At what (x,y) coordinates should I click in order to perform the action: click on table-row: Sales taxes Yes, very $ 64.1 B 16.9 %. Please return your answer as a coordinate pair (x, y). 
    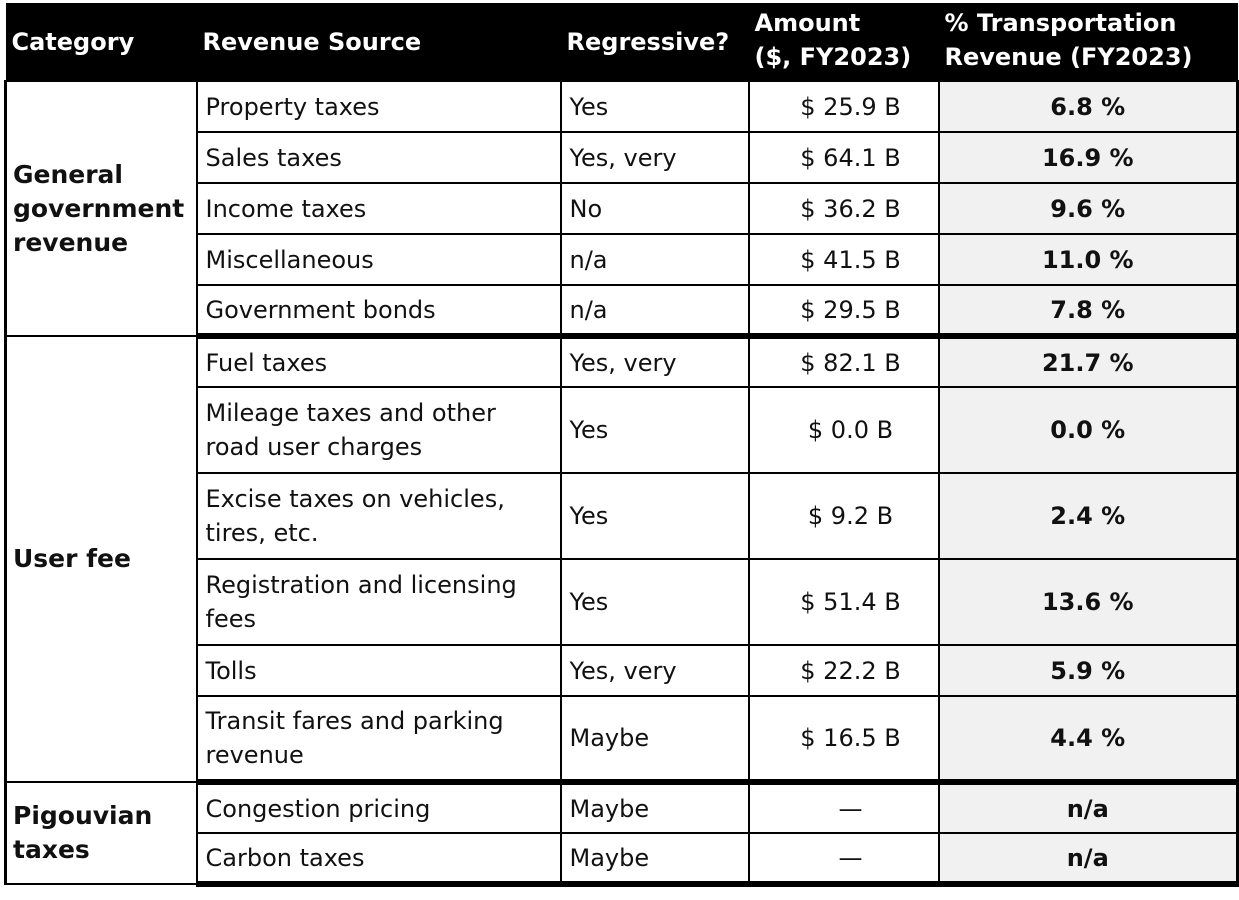
    Looking at the image, I should click on (622, 157).